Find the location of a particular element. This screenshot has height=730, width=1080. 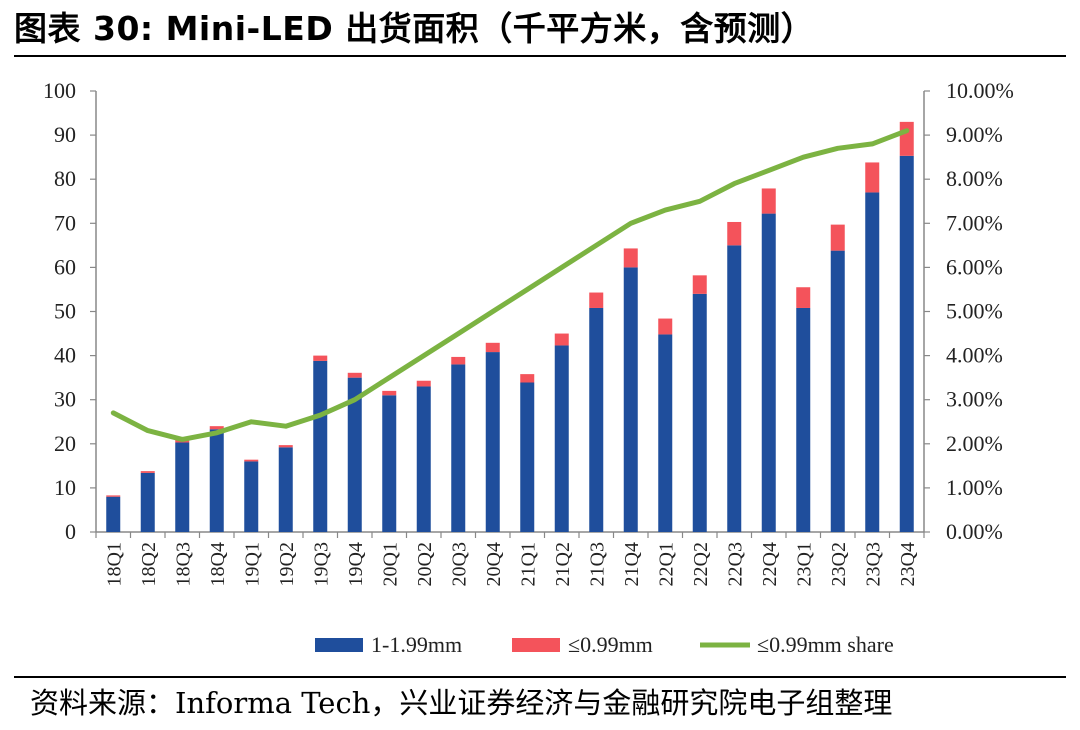

legend-label-le-0.99mm: ≤0.99mm is located at coordinates (610, 644).